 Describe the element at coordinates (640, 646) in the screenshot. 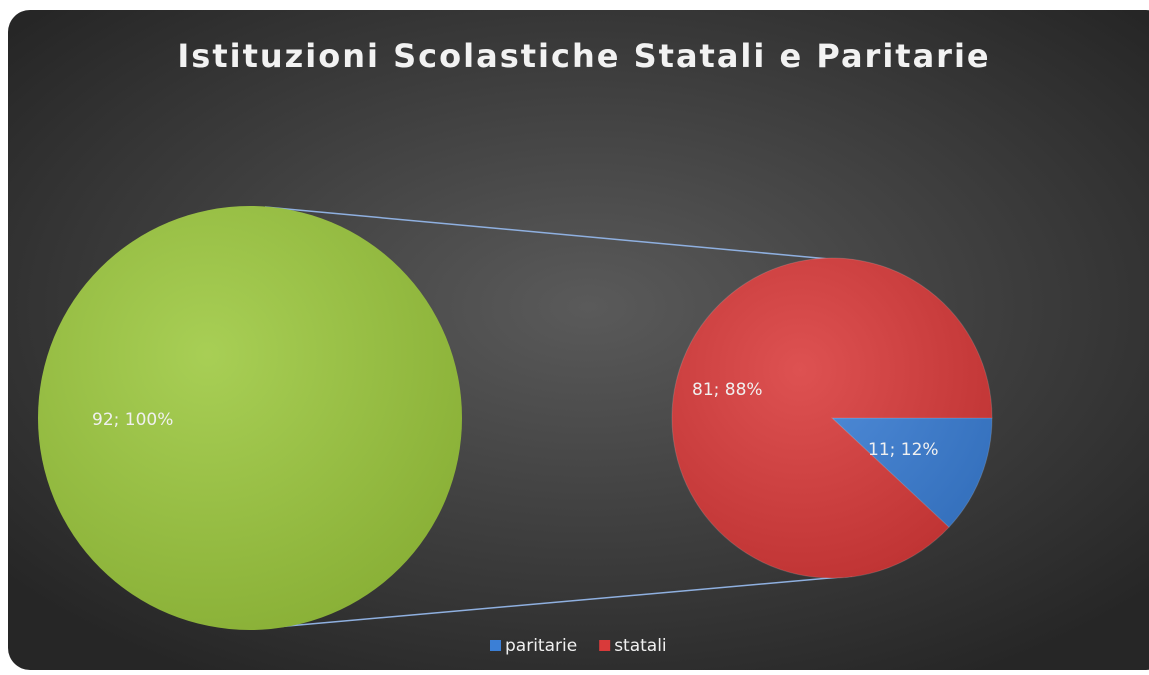

I see `legend-label: statali` at that location.